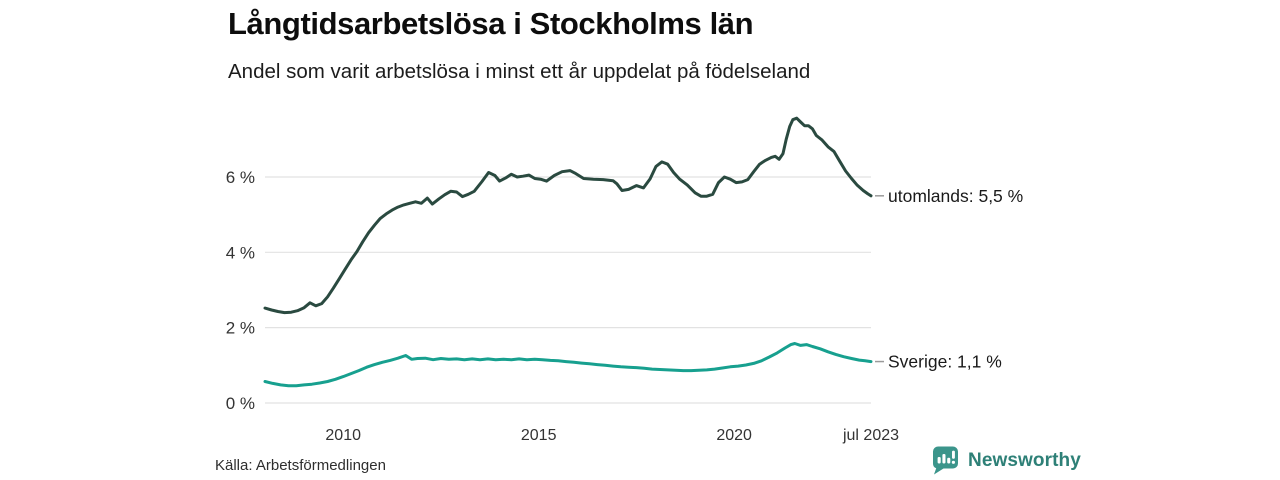  I want to click on brand-logo: Newsworthy, so click(1006, 460).